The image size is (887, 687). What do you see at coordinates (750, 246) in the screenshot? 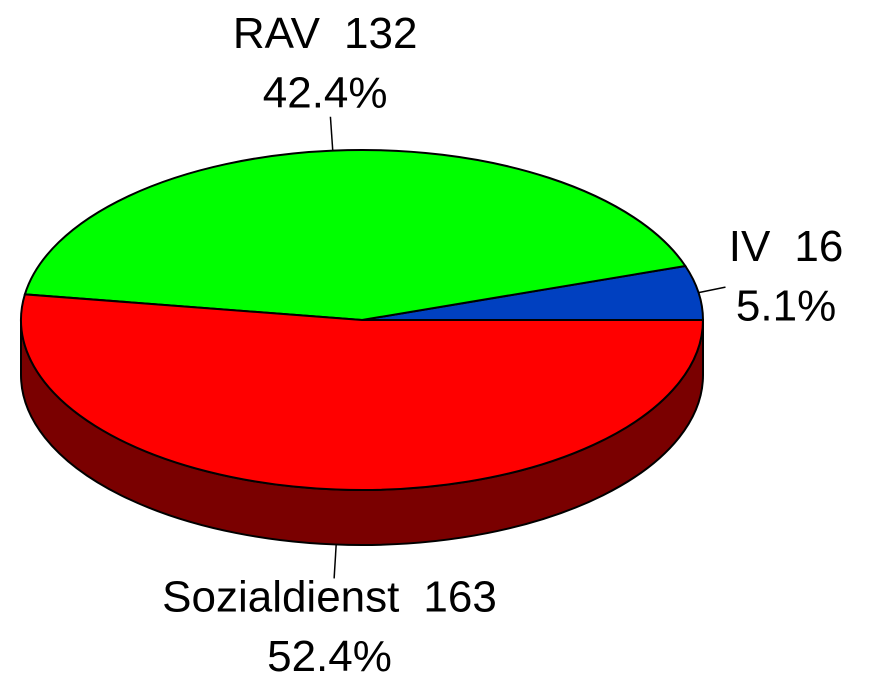
I see `slice-name: IV` at bounding box center [750, 246].